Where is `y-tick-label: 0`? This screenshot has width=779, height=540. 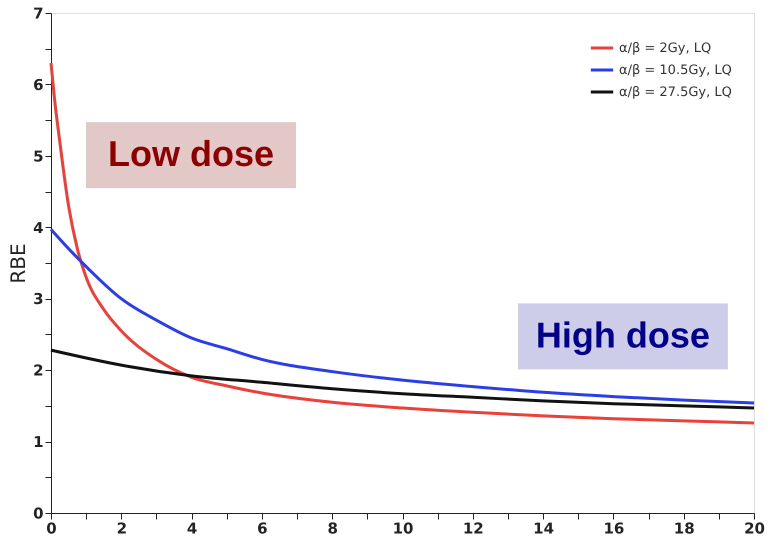
y-tick-label: 0 is located at coordinates (38, 513).